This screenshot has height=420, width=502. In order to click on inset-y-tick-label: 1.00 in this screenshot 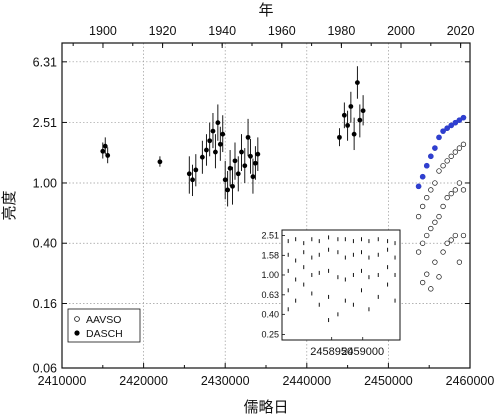, I will do `click(270, 275)`.